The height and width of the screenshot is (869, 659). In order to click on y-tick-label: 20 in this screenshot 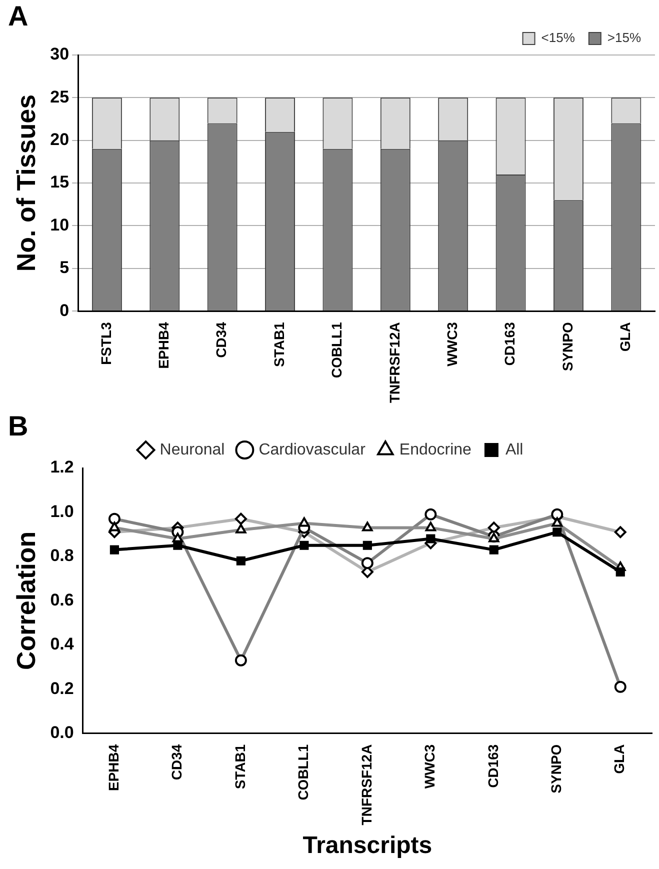, I will do `click(60, 140)`.